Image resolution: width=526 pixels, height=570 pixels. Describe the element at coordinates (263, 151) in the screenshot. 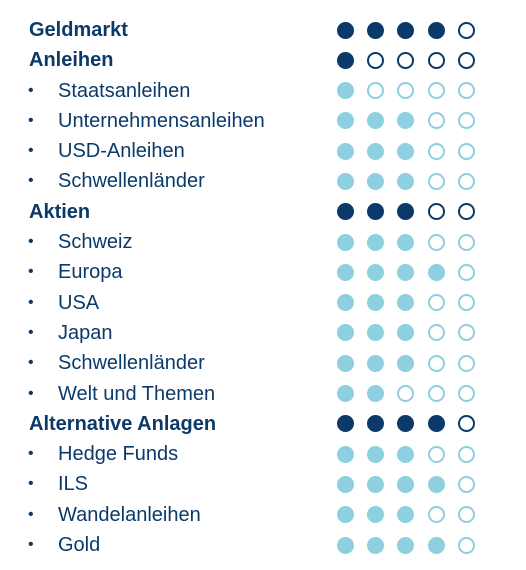

I see `item-row: • USD-Anleihen` at that location.